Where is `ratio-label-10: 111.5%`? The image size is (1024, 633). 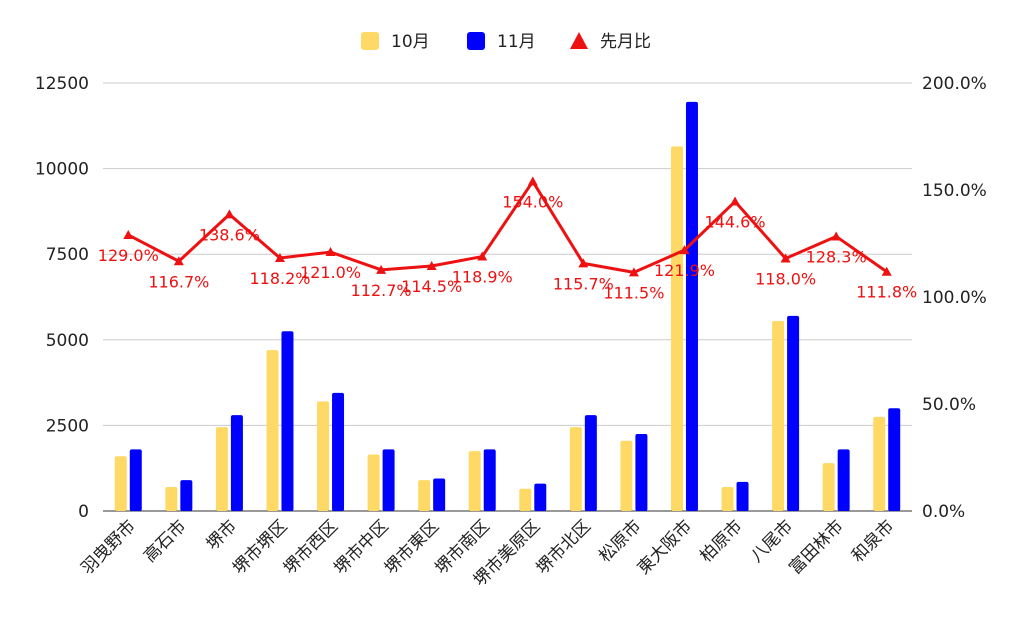 ratio-label-10: 111.5% is located at coordinates (633, 292).